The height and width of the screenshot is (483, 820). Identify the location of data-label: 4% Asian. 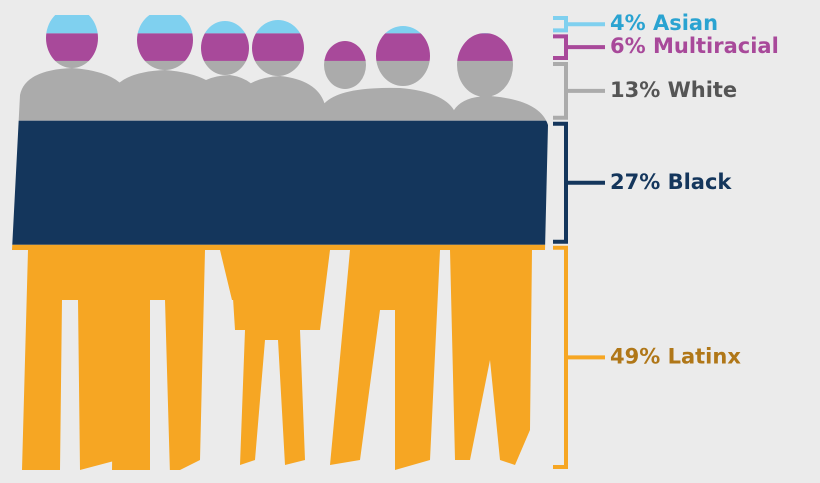
(664, 23).